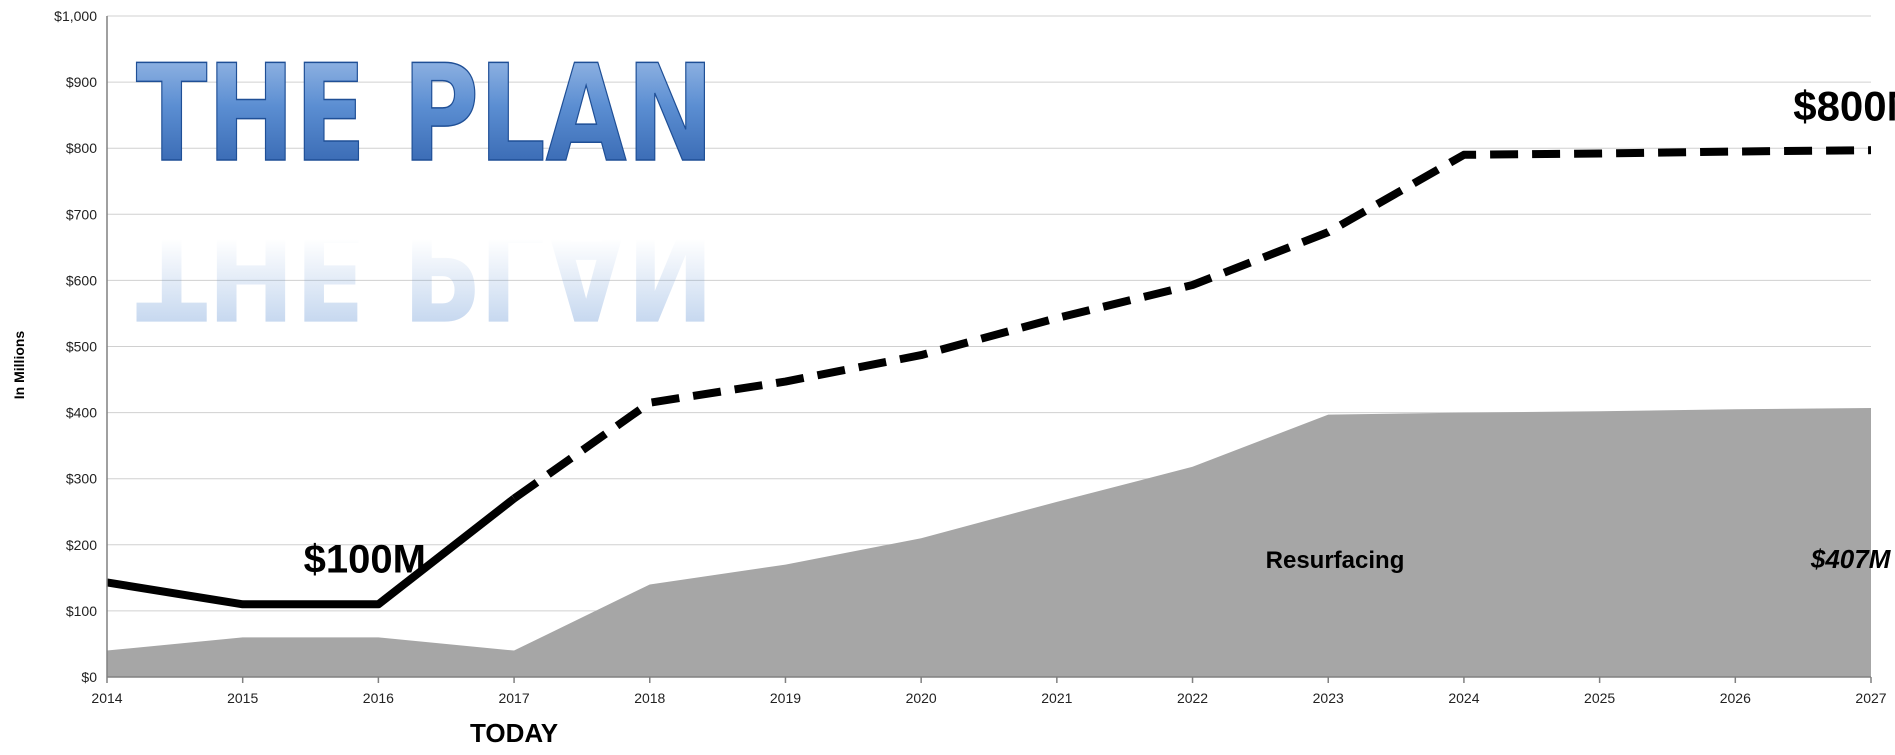 The image size is (1895, 755). Describe the element at coordinates (378, 698) in the screenshot. I see `x-tick-label: 2016` at that location.